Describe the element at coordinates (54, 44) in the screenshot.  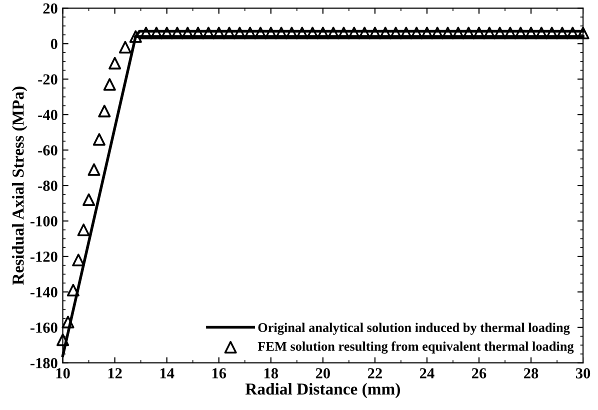
I see `y-tick-label: 0` at that location.